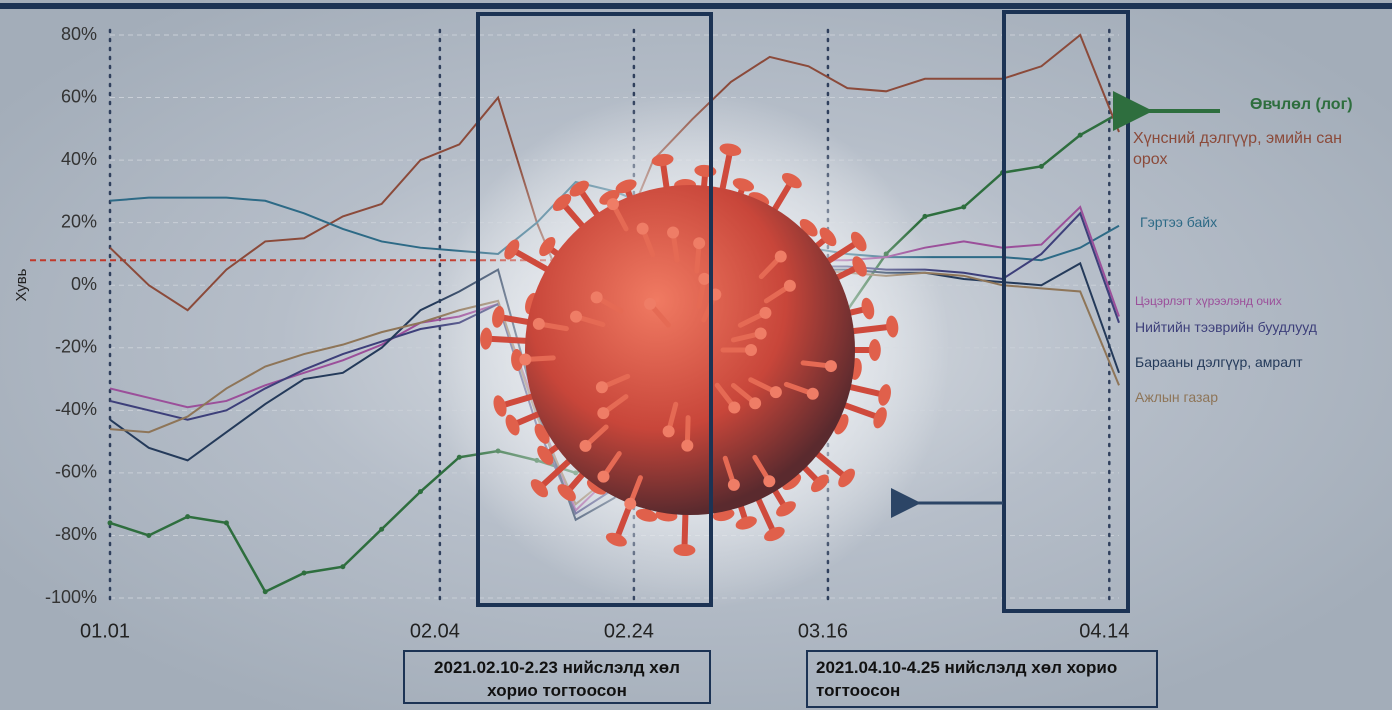  I want to click on x-tick-label: 04.14, so click(1104, 631).